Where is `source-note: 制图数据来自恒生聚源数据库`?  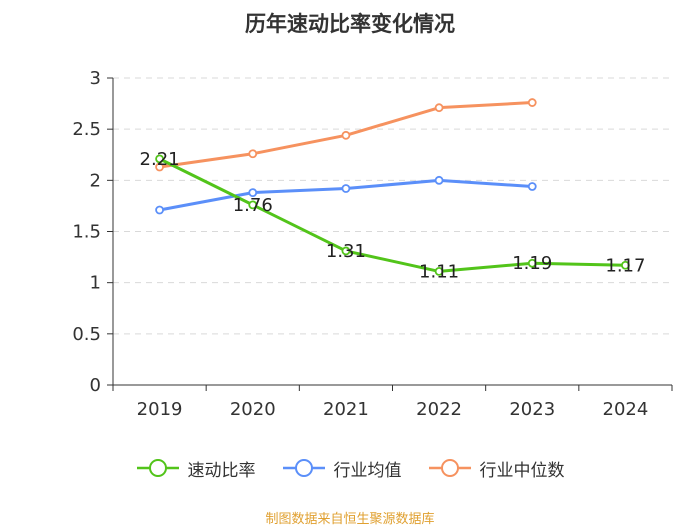
source-note: 制图数据来自恒生聚源数据库 is located at coordinates (350, 519).